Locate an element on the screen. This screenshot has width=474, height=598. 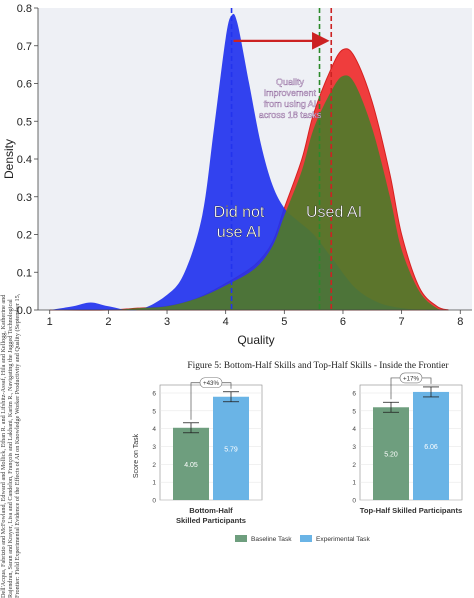
series-labels: Did not use AI Used AI is located at coordinates (287, 222).